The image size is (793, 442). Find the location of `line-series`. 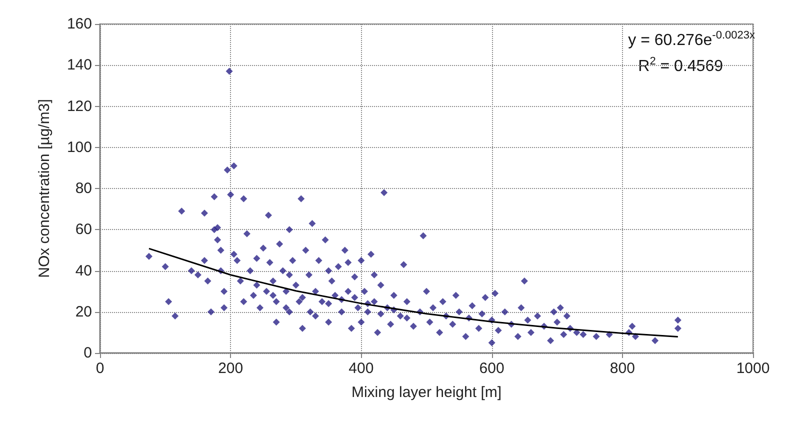

line-series is located at coordinates (413, 293).